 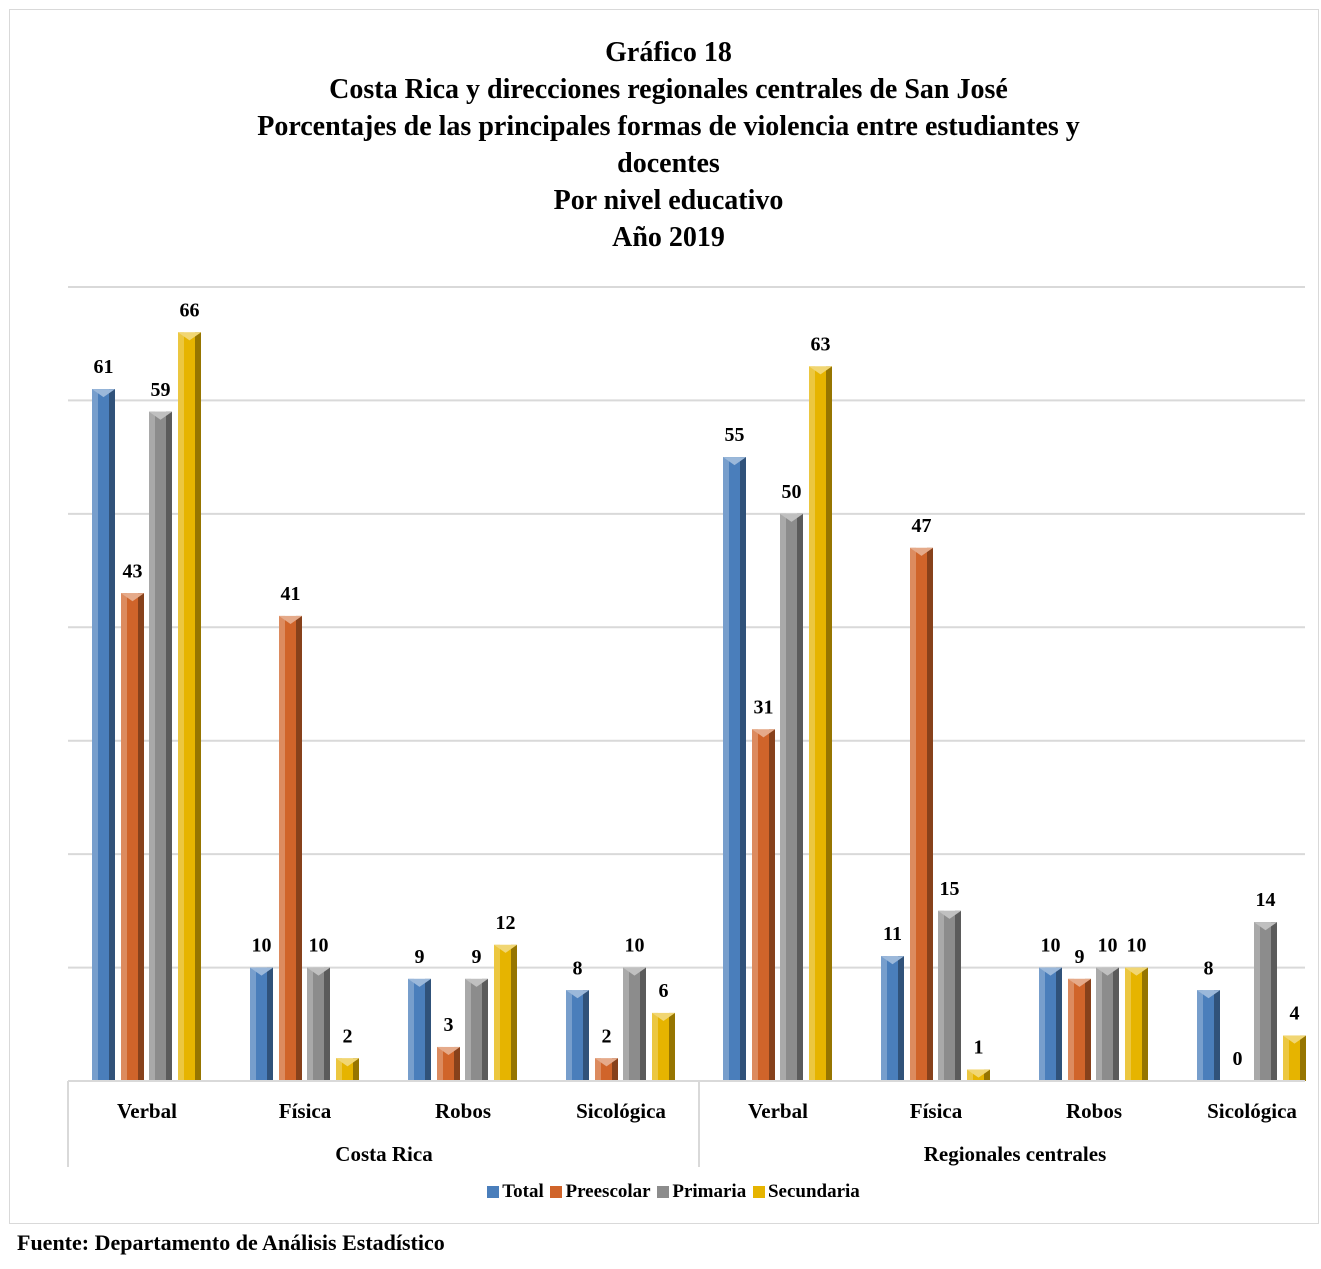 What do you see at coordinates (921, 814) in the screenshot?
I see `bar-regionales-centrales-fisica-preescolar` at bounding box center [921, 814].